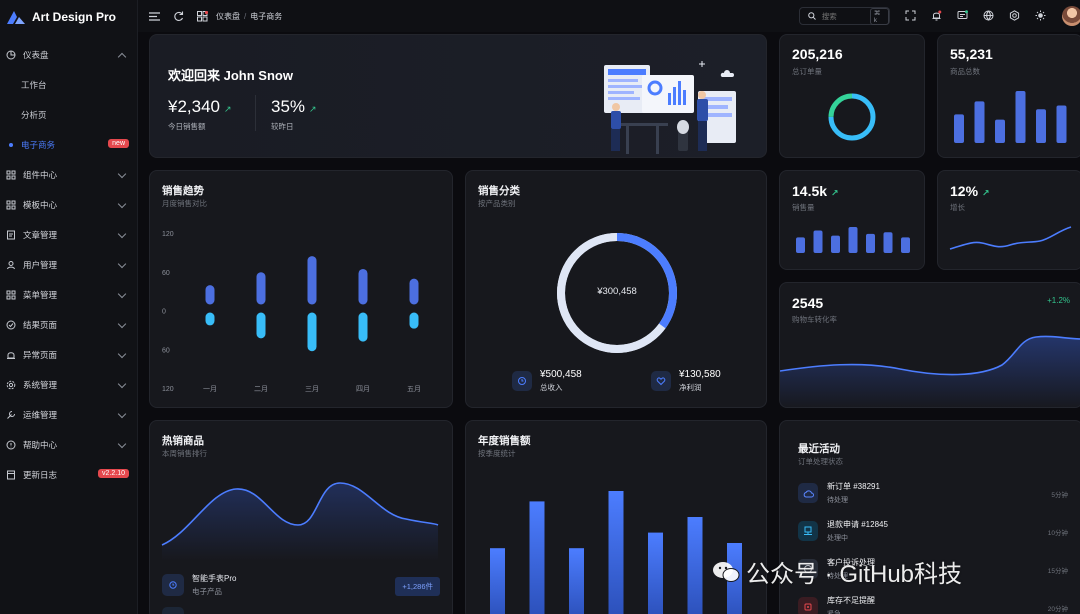 This screenshot has width=1080, height=614. I want to click on activity-item: 客户投诉处理 待处理, so click(836, 569).